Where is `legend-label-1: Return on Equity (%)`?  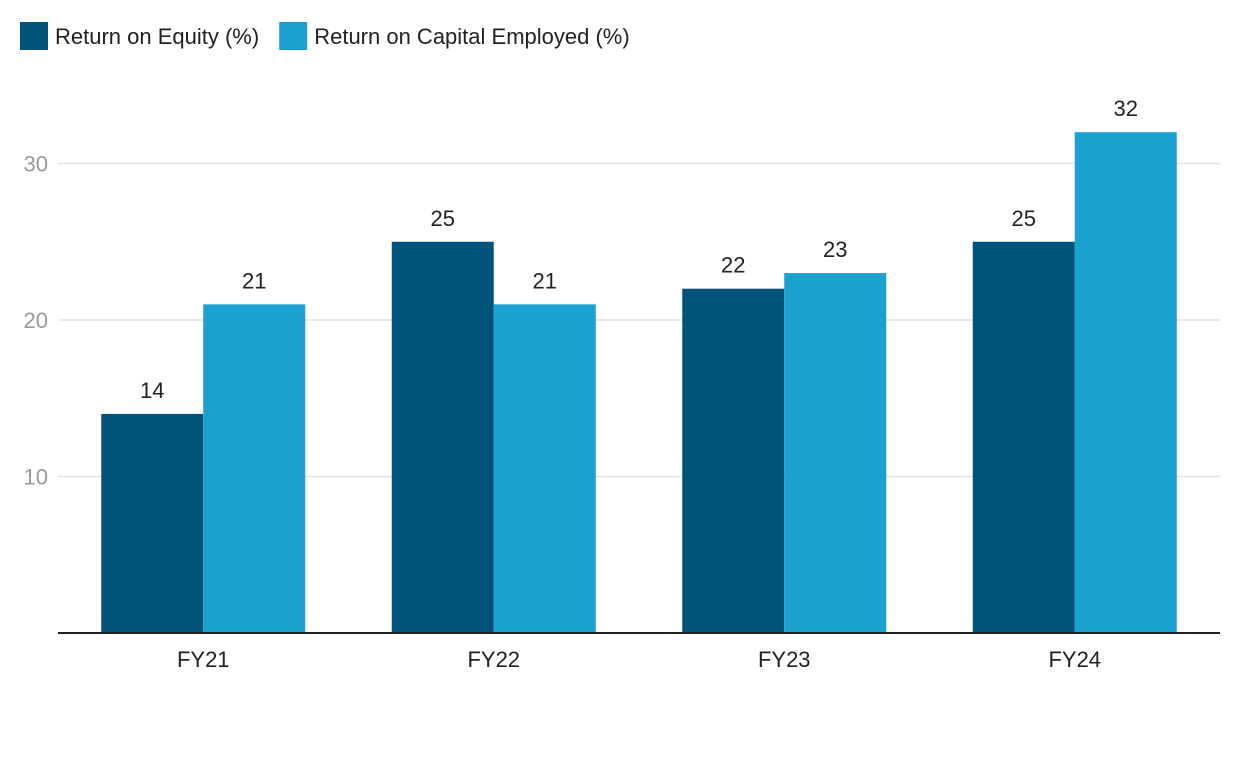 legend-label-1: Return on Equity (%) is located at coordinates (157, 36).